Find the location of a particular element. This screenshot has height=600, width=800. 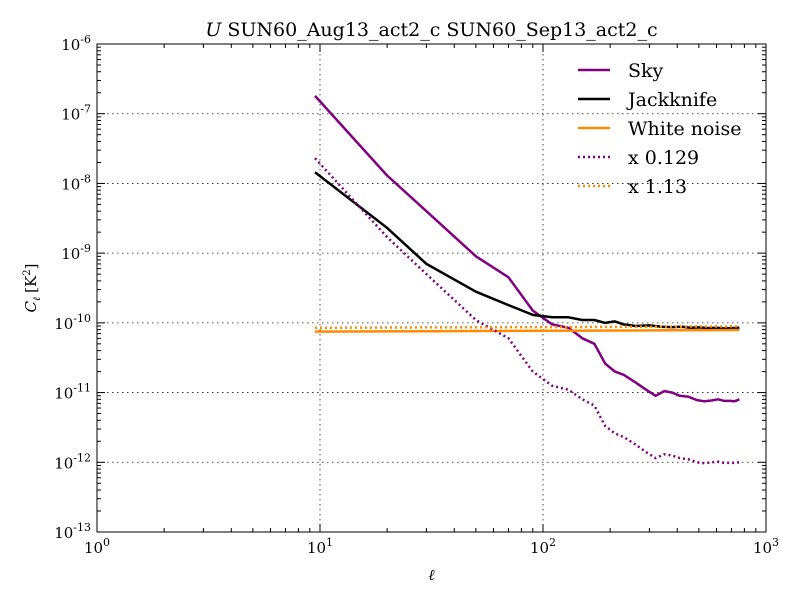

y-tick-label: 10⁻⁷ is located at coordinates (76, 113).